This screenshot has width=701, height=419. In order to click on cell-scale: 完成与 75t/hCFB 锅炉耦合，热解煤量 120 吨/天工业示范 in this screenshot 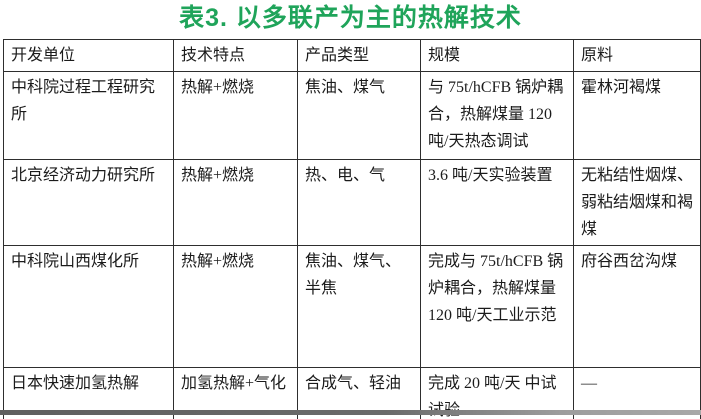, I will do `click(497, 306)`.